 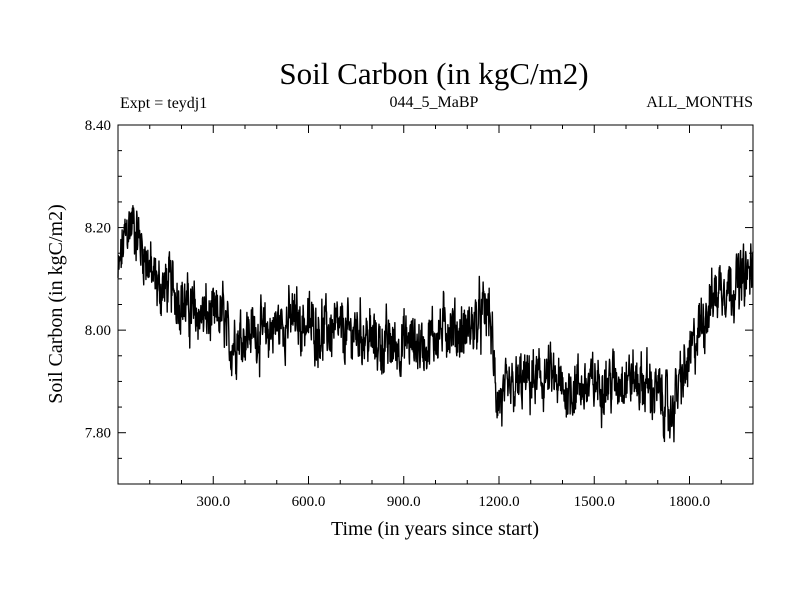 What do you see at coordinates (498, 502) in the screenshot?
I see `x-tick-label: 1200.0` at bounding box center [498, 502].